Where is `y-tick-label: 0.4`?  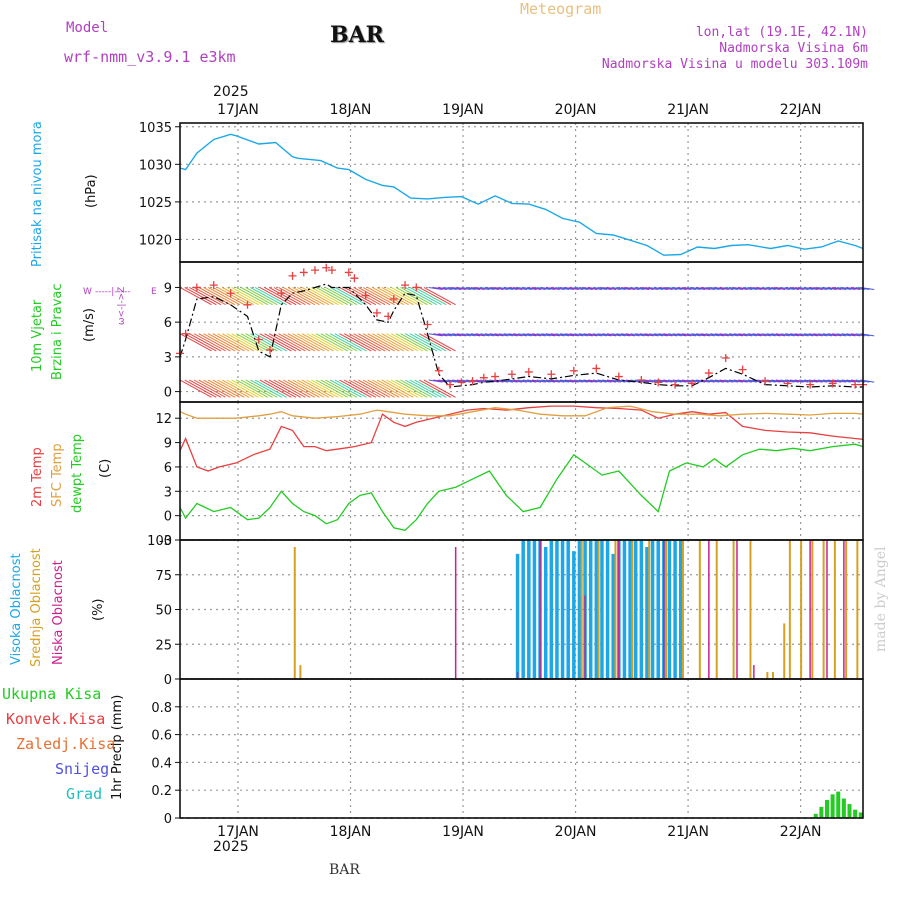
y-tick-label: 0.4 is located at coordinates (161, 763).